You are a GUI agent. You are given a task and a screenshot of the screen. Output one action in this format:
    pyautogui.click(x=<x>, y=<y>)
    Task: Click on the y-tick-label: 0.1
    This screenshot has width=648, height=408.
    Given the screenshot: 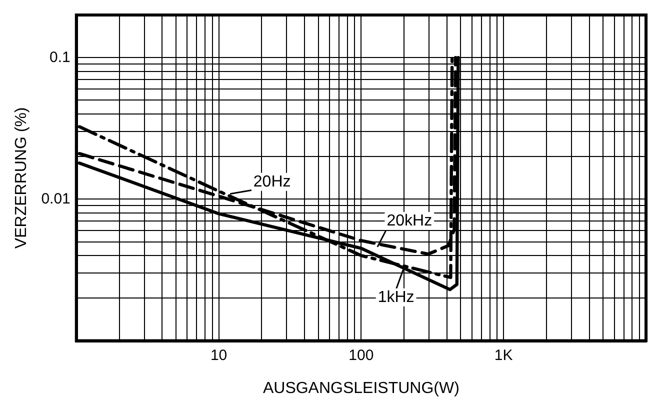 What is the action you would take?
    pyautogui.click(x=60, y=57)
    